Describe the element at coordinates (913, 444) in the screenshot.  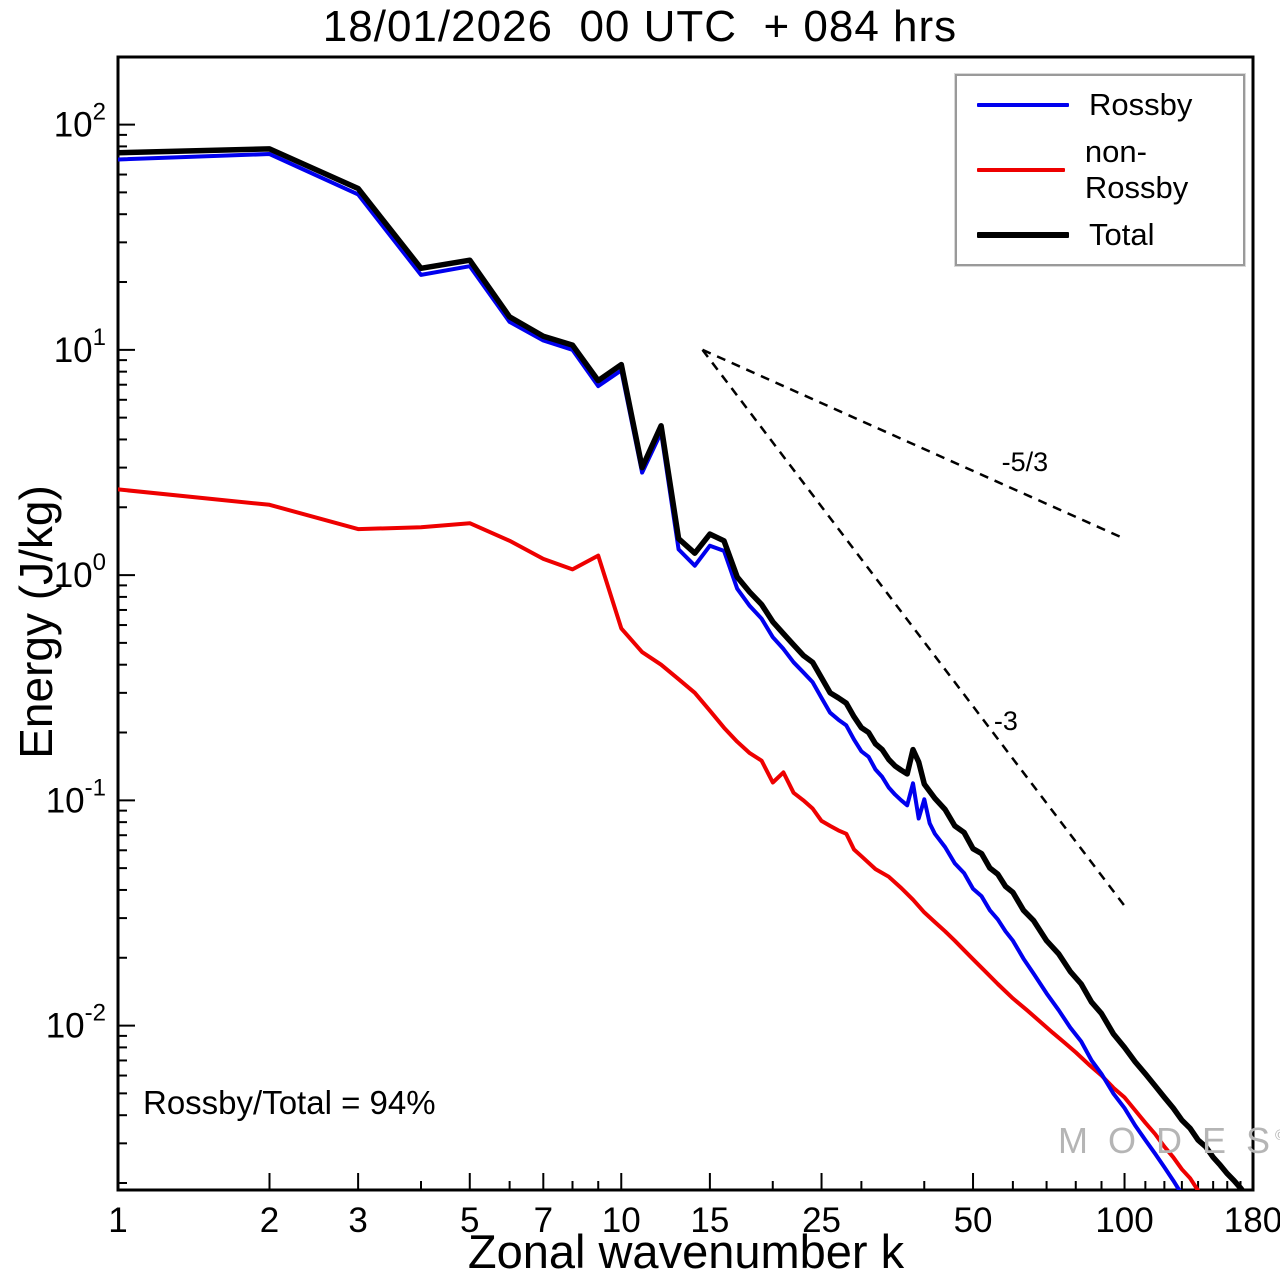
I see `ref-line--5/3` at that location.